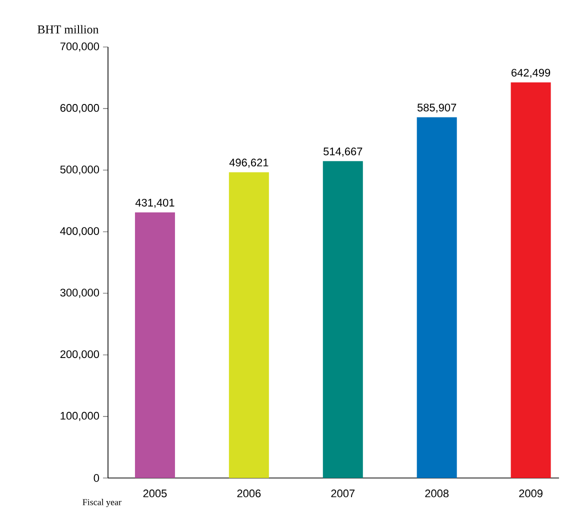  Describe the element at coordinates (248, 163) in the screenshot. I see `data-label: 496,621` at that location.